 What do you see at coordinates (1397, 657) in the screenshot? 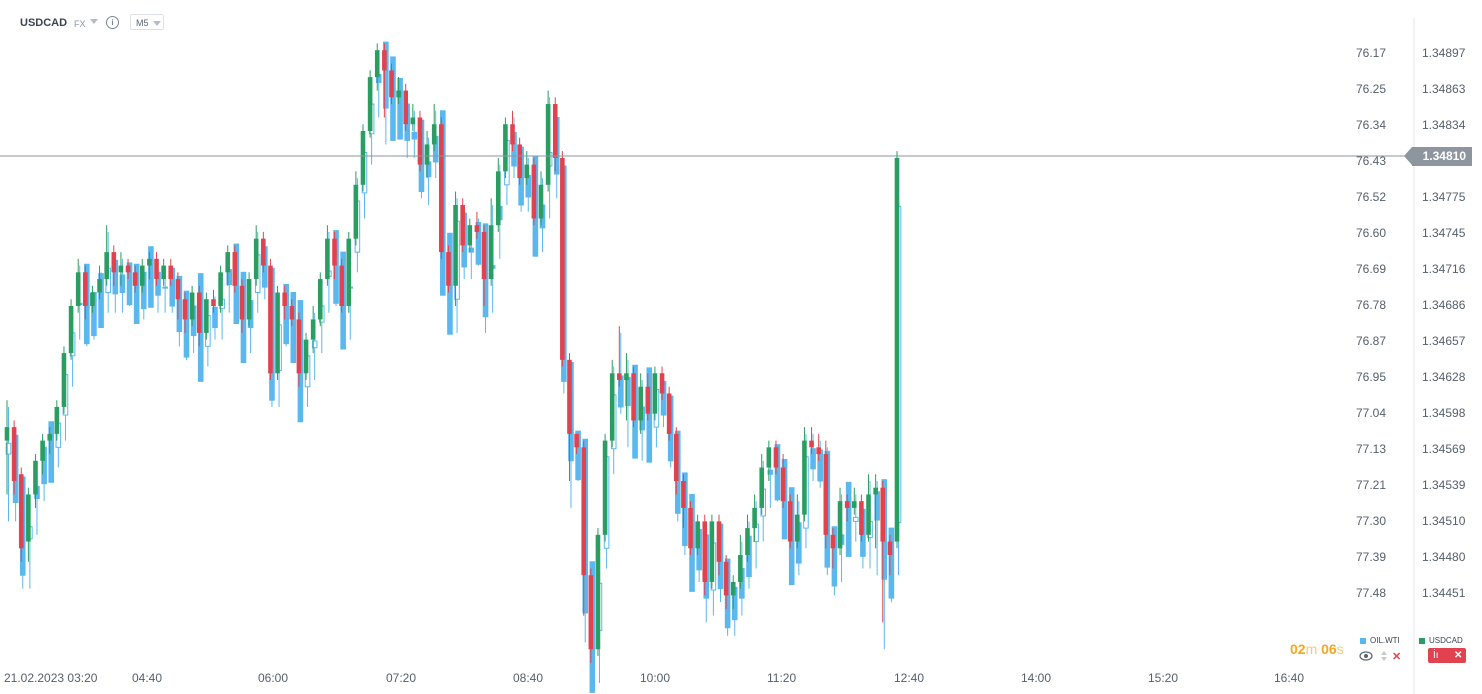
I see `remove-overlay-button: ✕` at bounding box center [1397, 657].